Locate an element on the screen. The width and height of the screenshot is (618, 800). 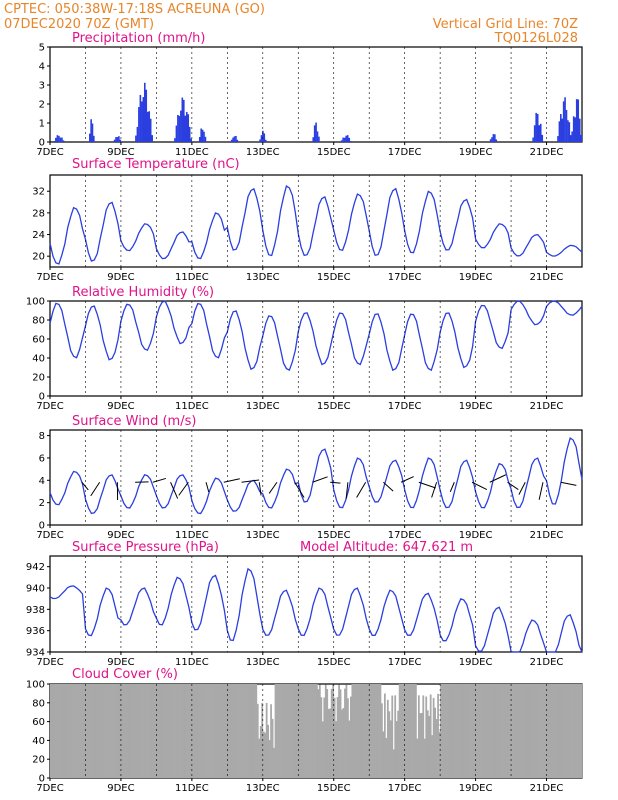
y-tick-label: 6 is located at coordinates (42, 458).